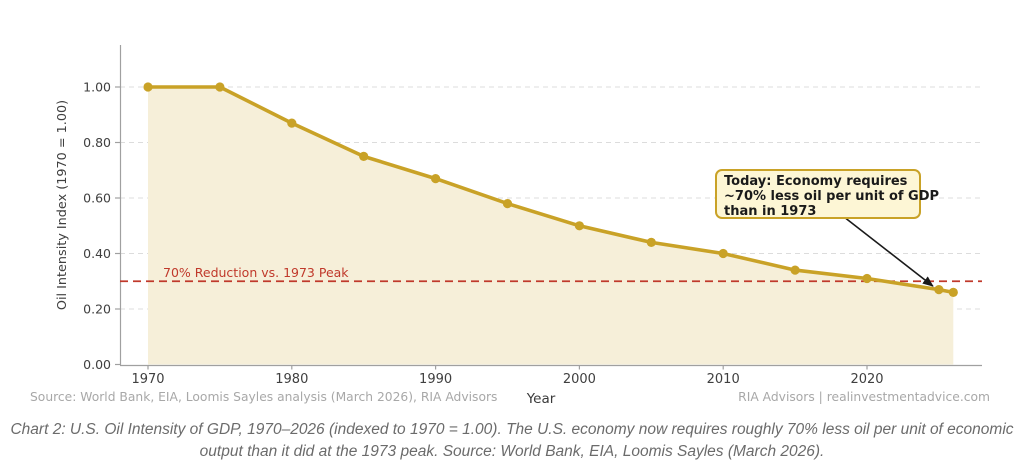 This screenshot has height=474, width=1024. Describe the element at coordinates (864, 397) in the screenshot. I see `brand-credit: RIA Advisors | realinvestmentadvice.com` at that location.